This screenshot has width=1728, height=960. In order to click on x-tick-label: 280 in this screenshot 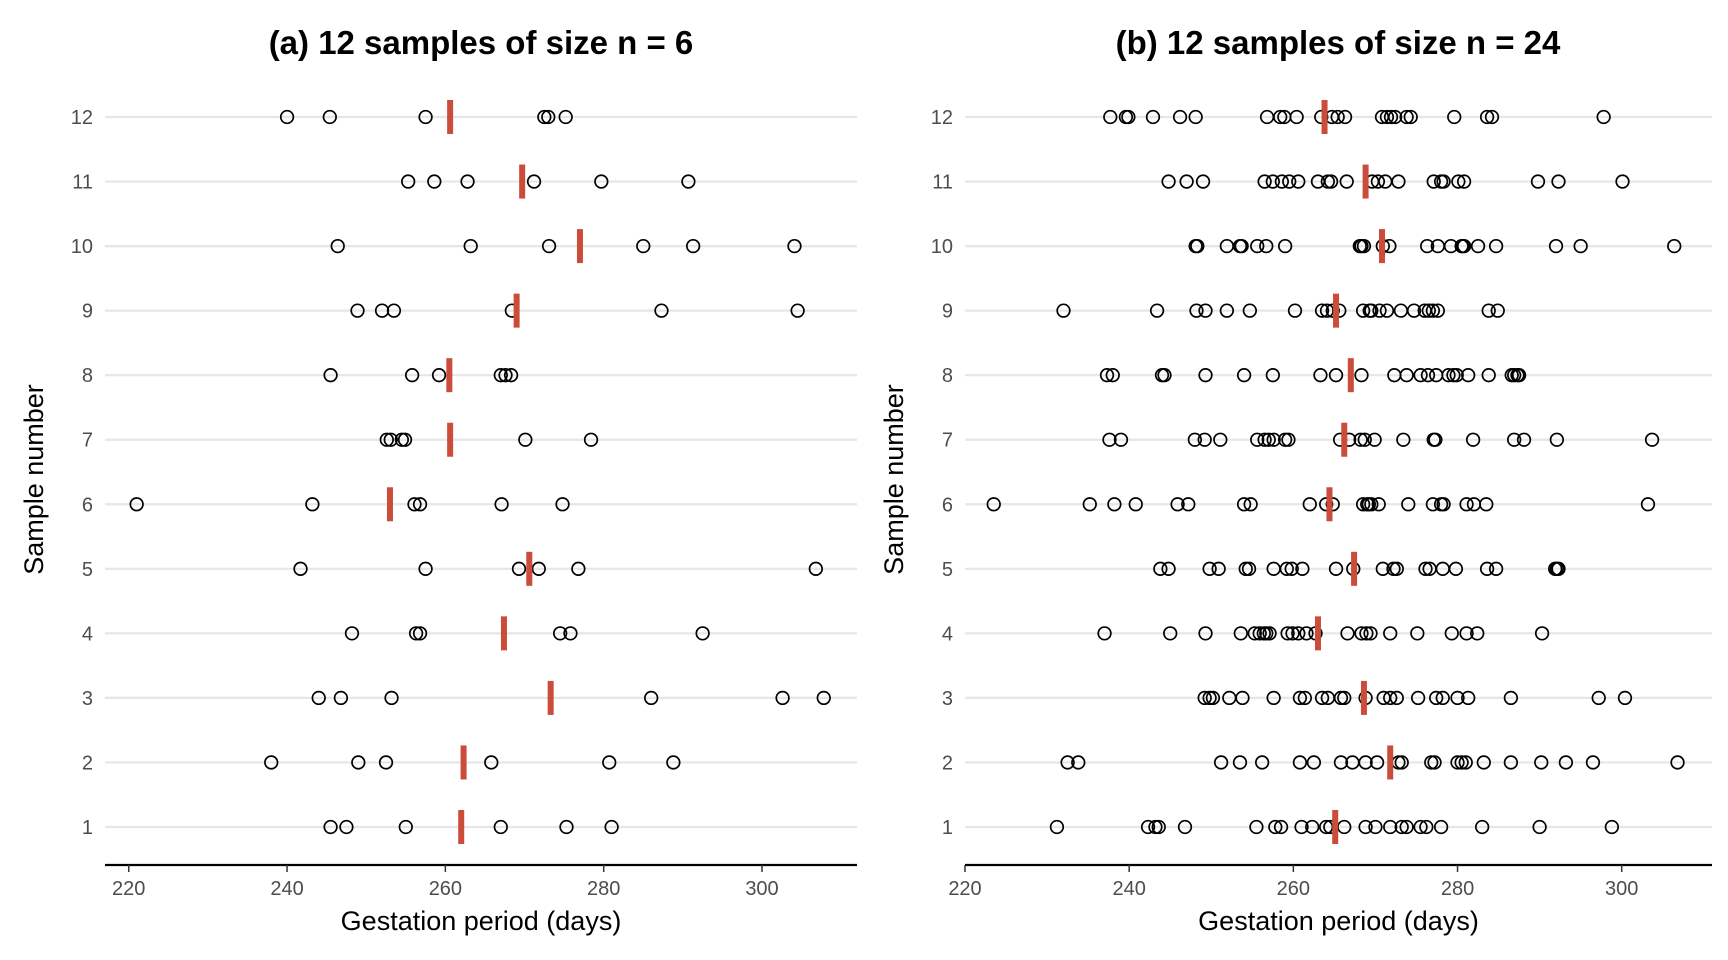, I will do `click(1457, 889)`.